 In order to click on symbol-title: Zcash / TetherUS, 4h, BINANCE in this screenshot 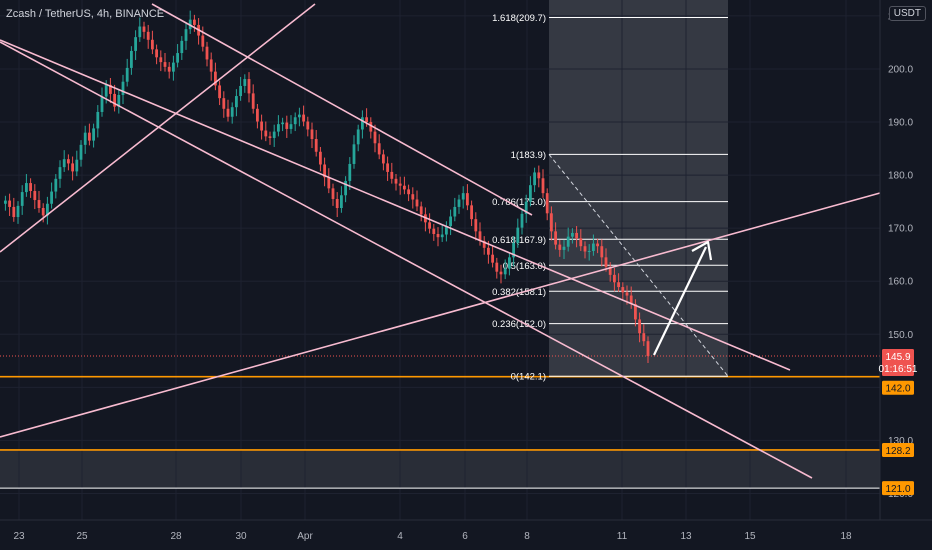, I will do `click(85, 14)`.